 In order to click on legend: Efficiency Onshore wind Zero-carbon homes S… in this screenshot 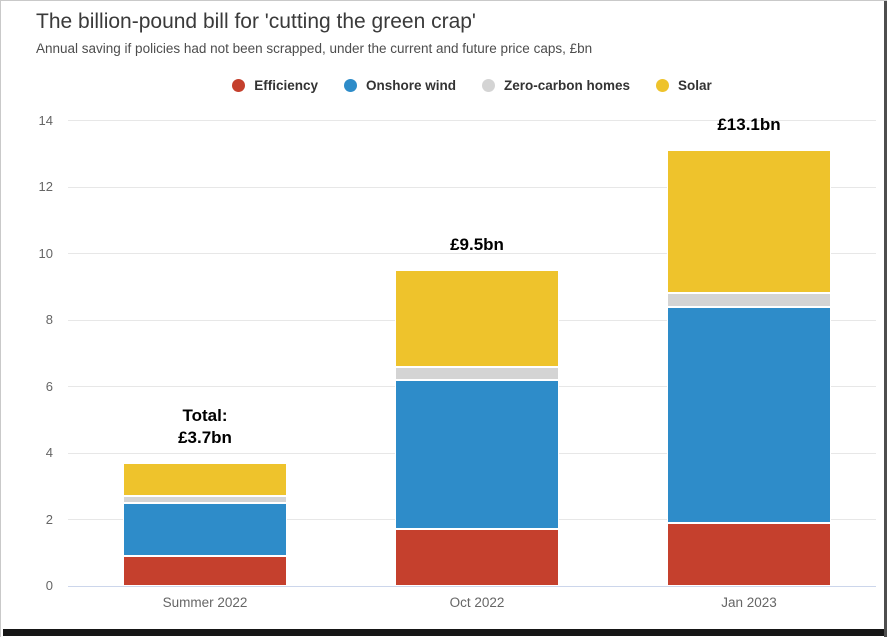, I will do `click(472, 85)`.